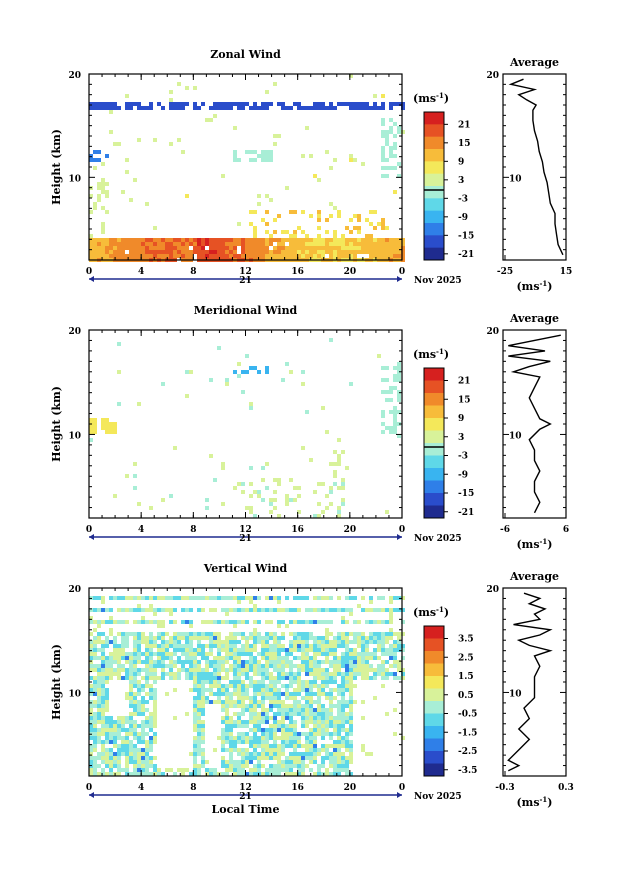 This screenshot has height=873, width=620. I want to click on x-tick-label: 12, so click(245, 530).